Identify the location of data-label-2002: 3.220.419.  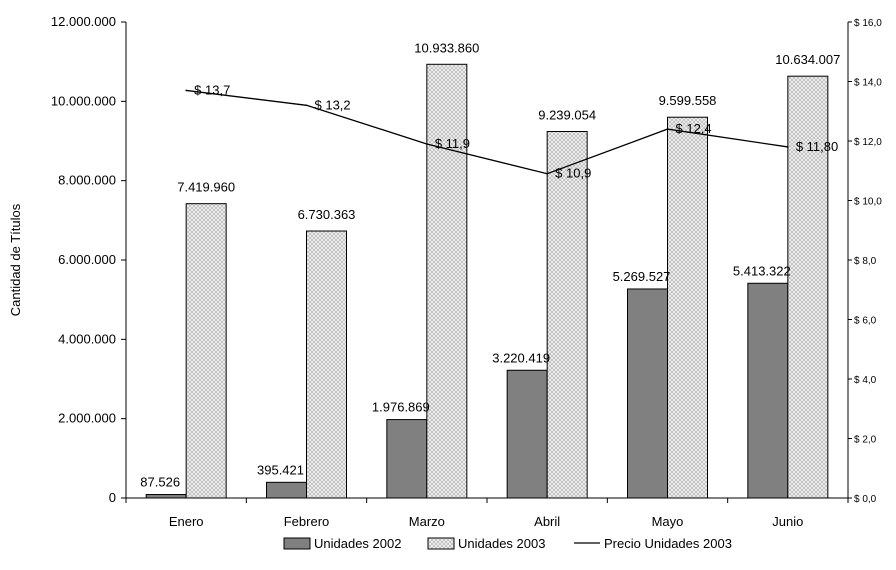
(521, 357).